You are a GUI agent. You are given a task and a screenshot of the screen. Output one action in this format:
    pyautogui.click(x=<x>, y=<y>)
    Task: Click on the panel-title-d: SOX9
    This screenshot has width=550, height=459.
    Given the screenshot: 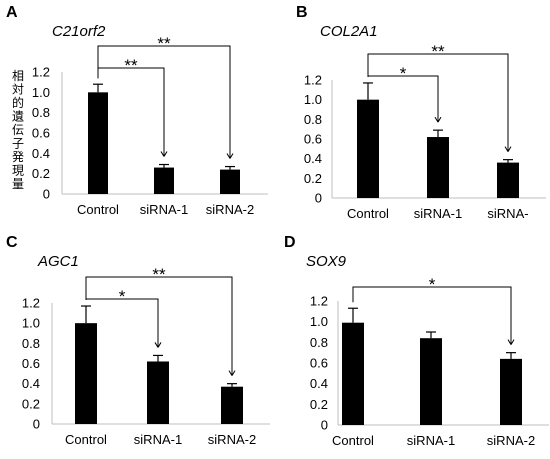 What is the action you would take?
    pyautogui.click(x=326, y=261)
    